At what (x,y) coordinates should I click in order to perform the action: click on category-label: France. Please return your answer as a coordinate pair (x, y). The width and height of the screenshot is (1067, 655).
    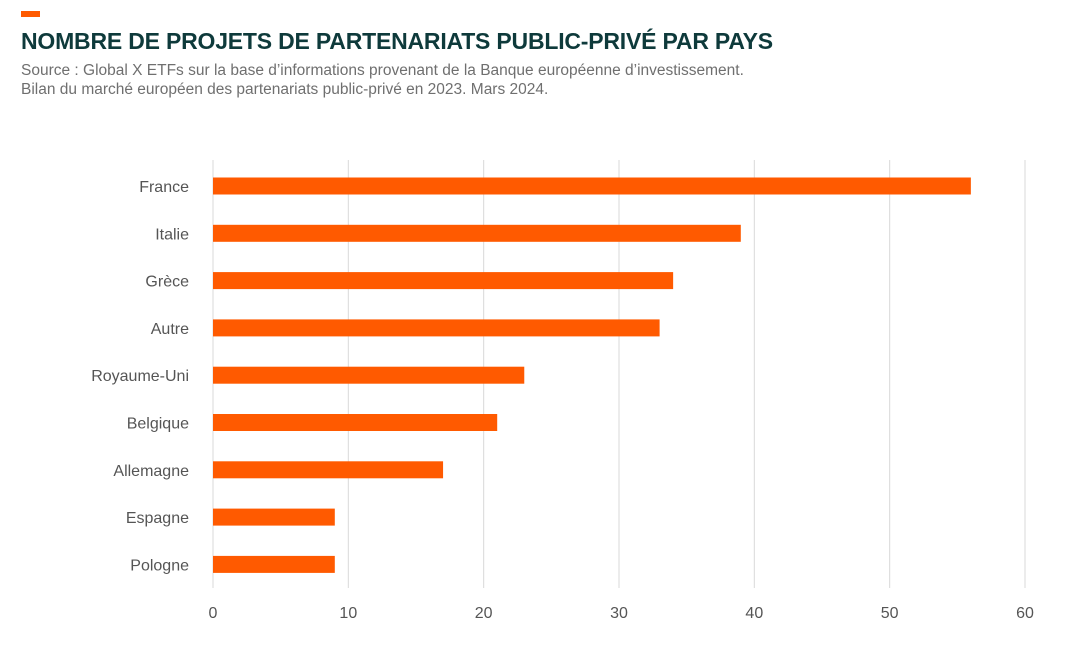
    Looking at the image, I should click on (164, 187).